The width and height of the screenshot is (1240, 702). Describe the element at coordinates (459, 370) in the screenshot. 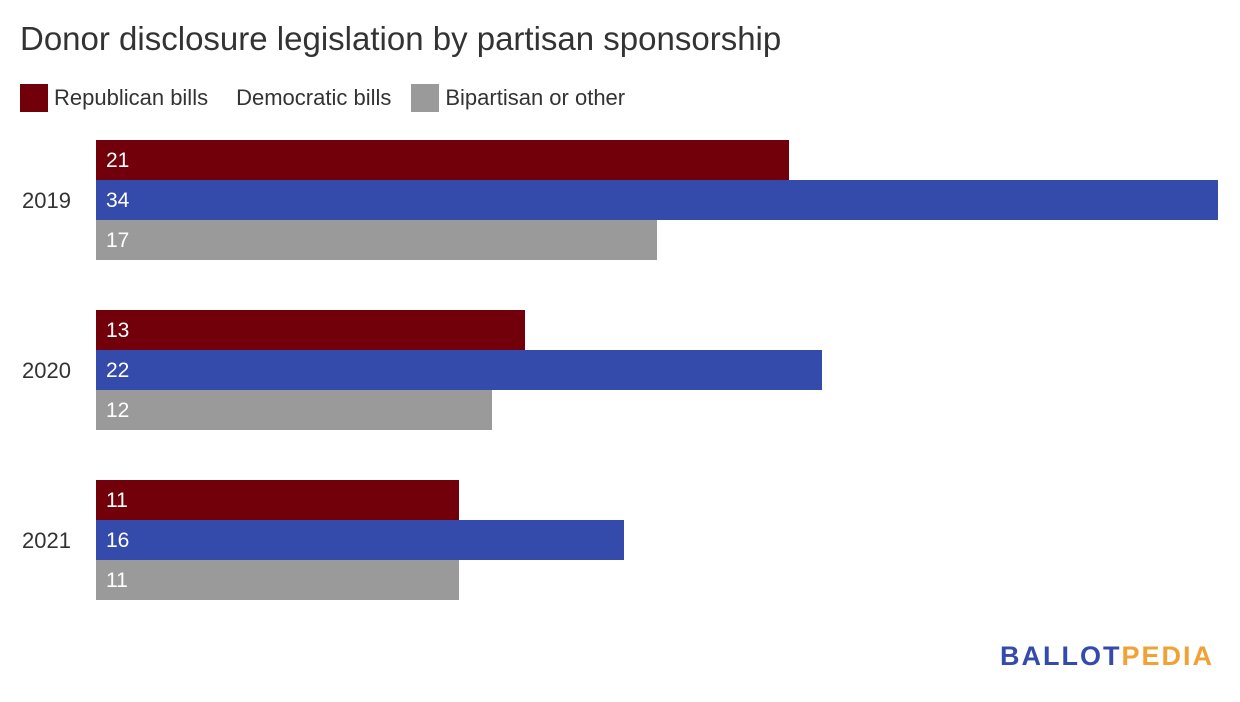

I see `bar-democratic-2020` at that location.